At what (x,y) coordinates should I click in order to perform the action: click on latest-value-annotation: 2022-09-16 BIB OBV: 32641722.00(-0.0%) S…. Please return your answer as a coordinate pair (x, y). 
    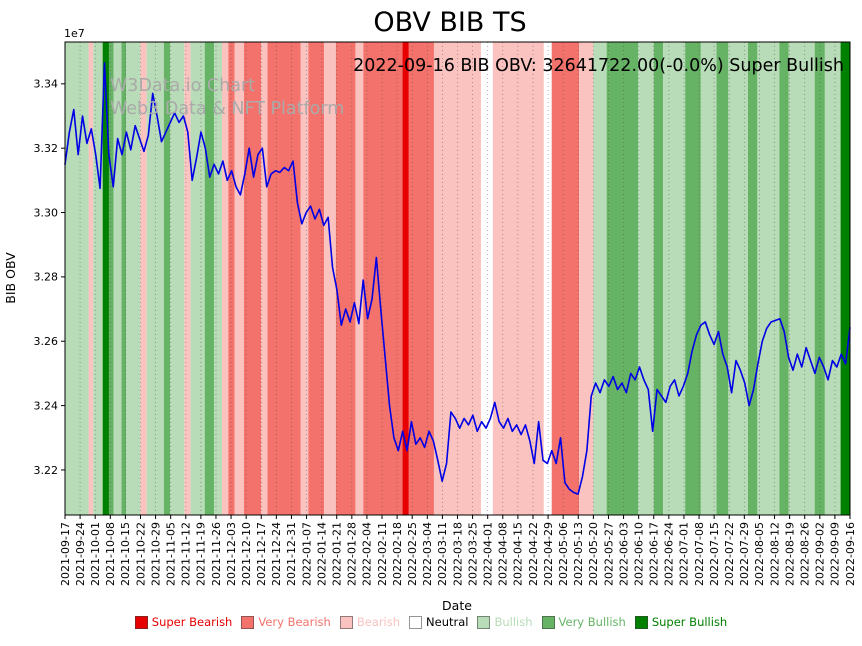
    Looking at the image, I should click on (598, 66).